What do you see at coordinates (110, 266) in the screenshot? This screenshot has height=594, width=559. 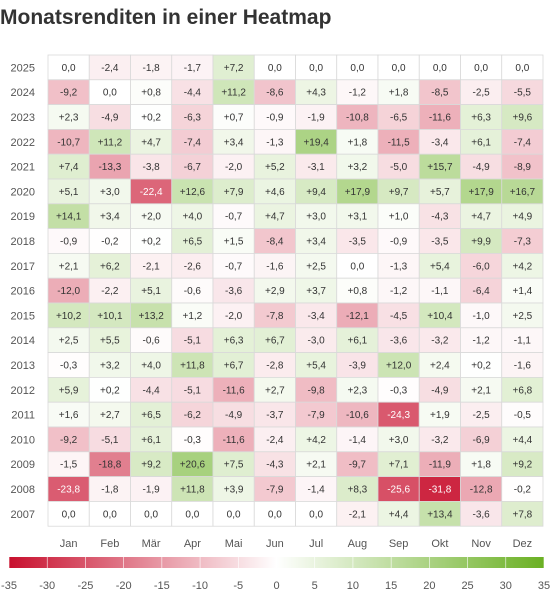 I see `cell-value-label: +6,2` at bounding box center [110, 266].